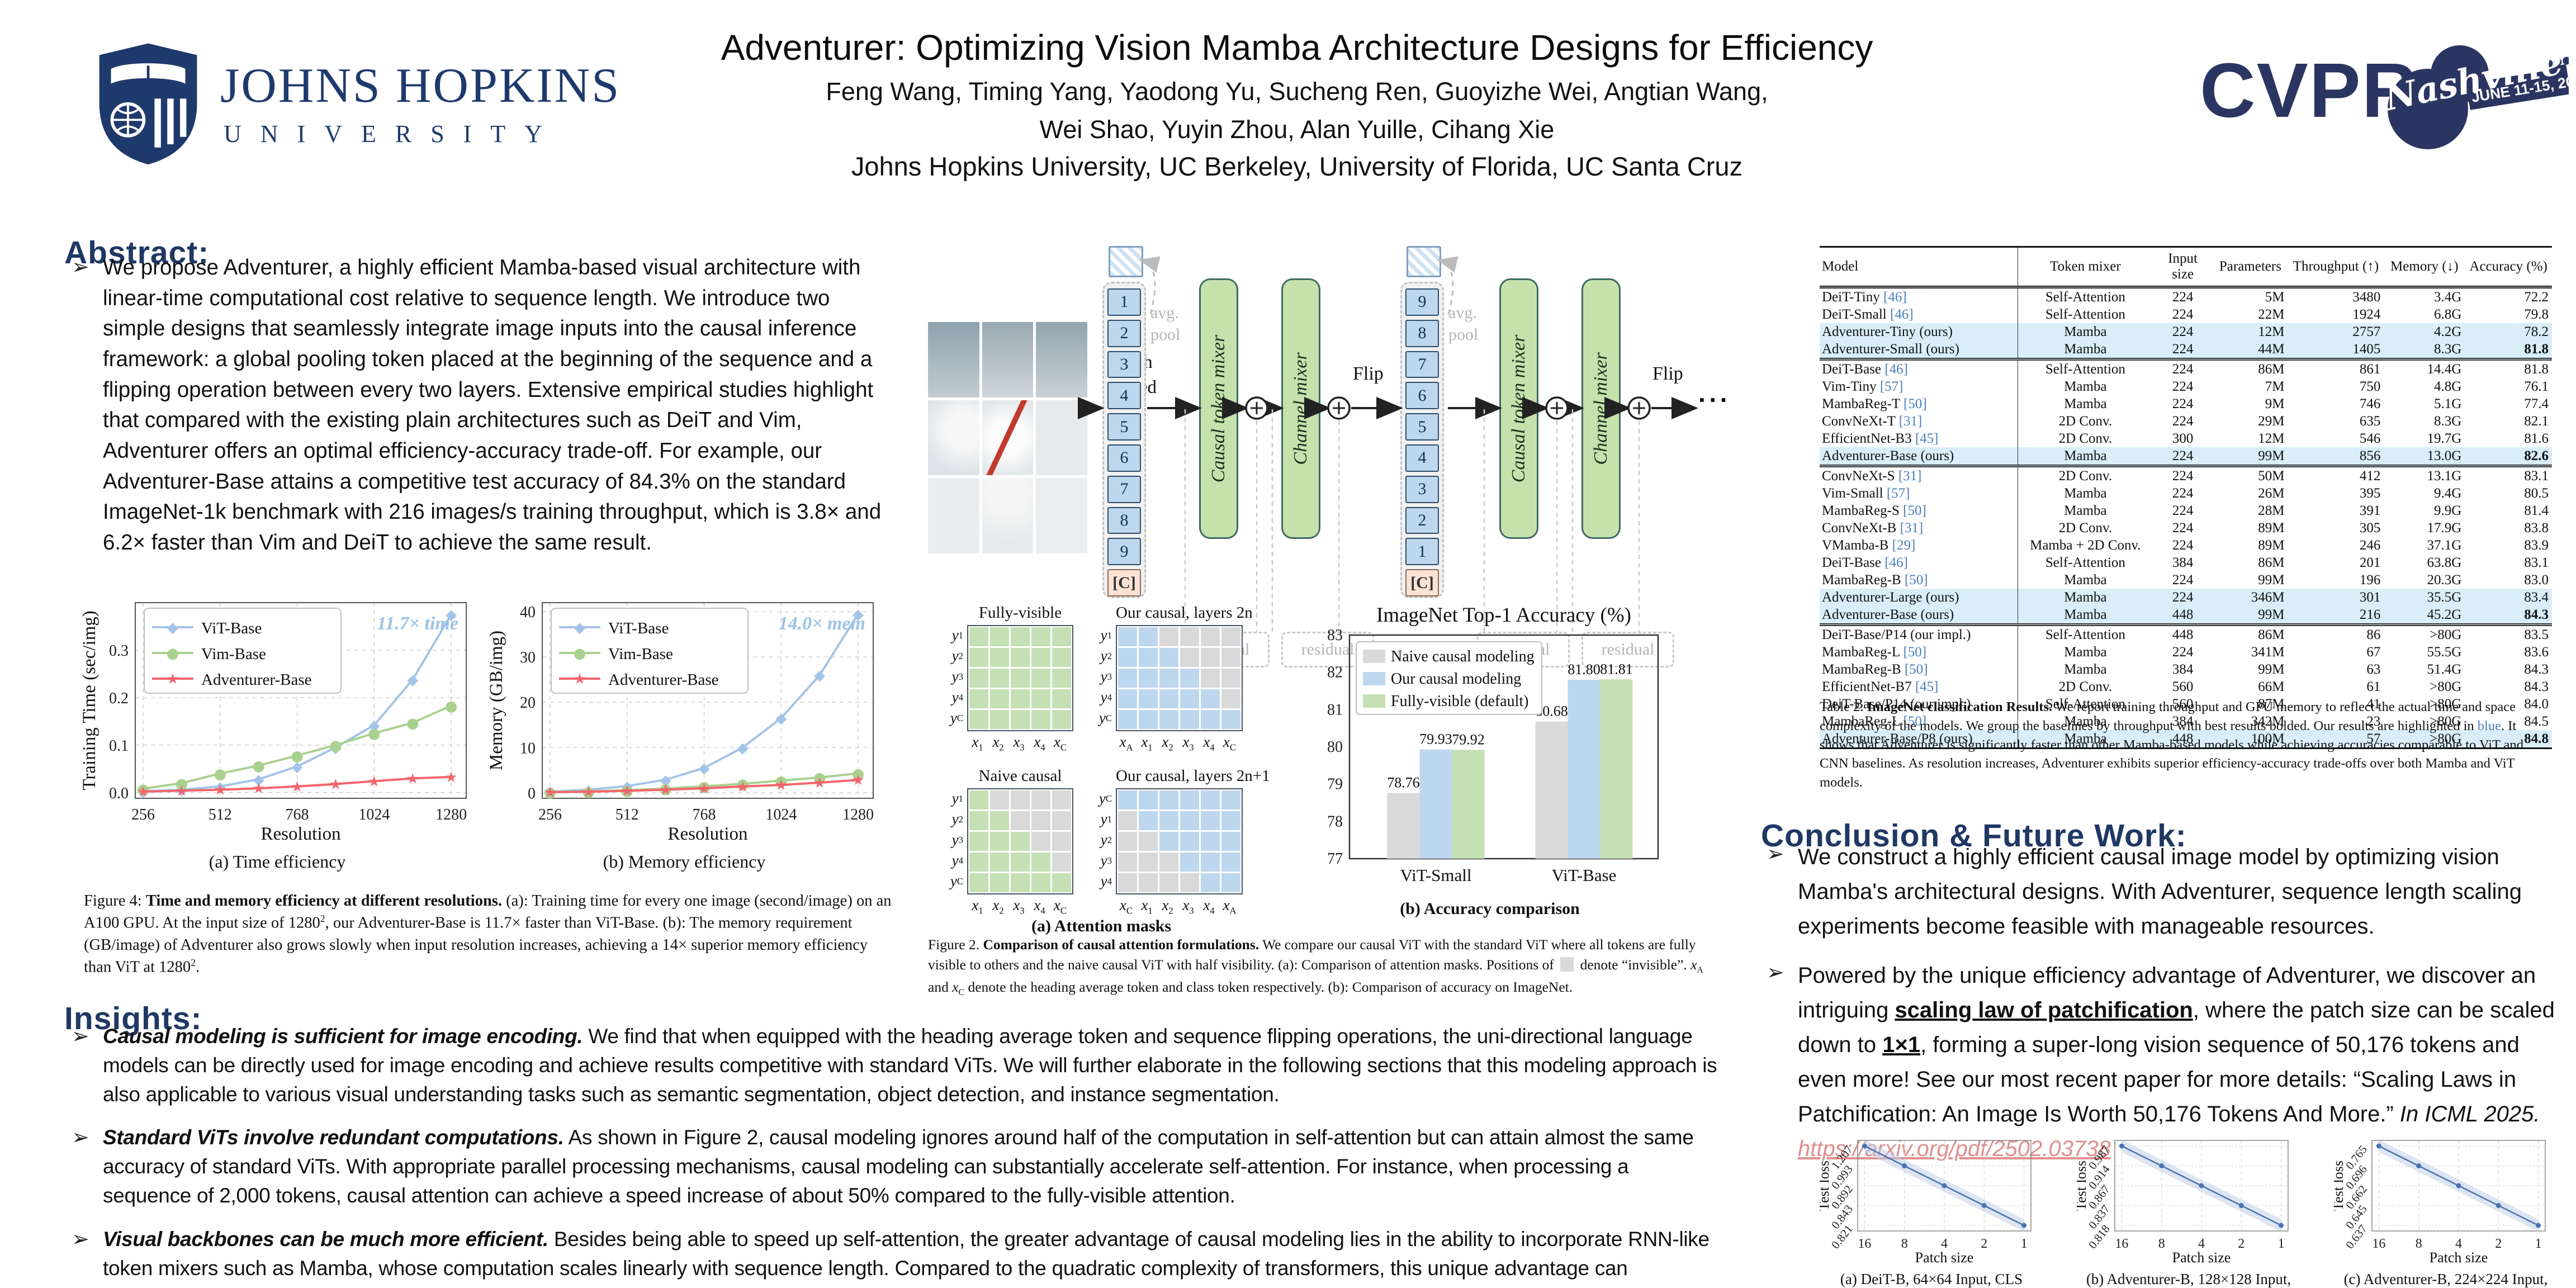  I want to click on class-token: [C], so click(1124, 583).